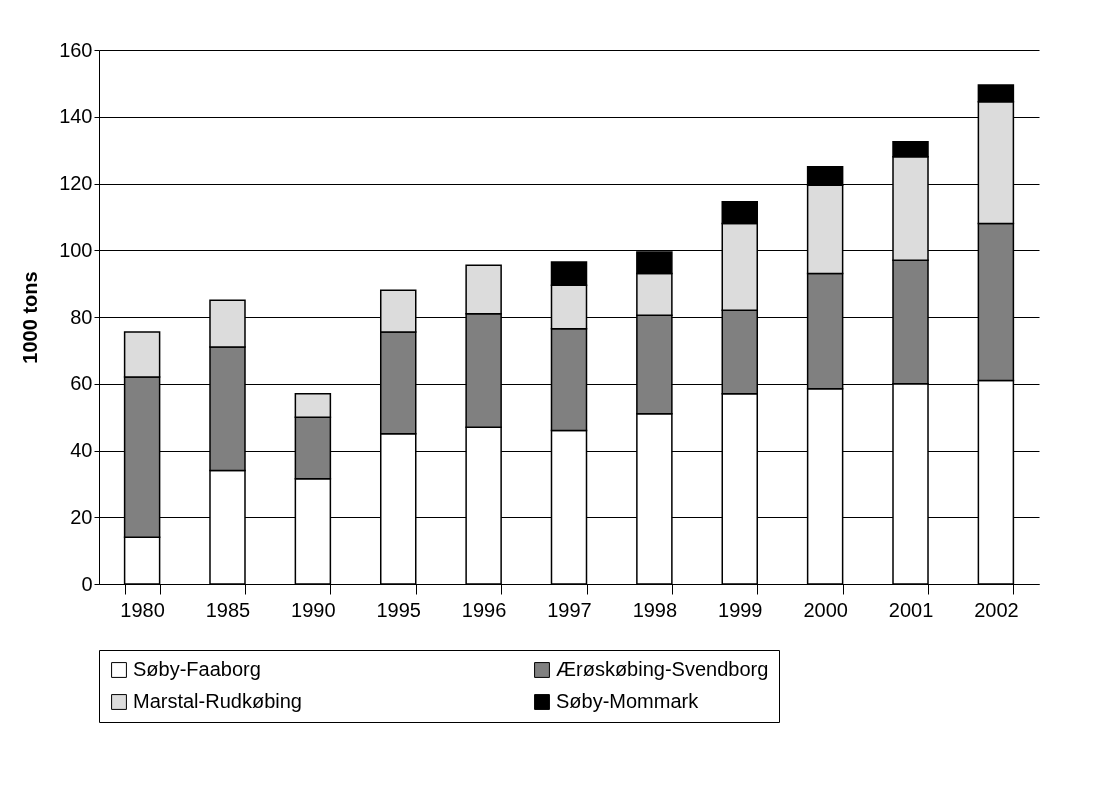  What do you see at coordinates (655, 609) in the screenshot?
I see `x-tick-label: 1998` at bounding box center [655, 609].